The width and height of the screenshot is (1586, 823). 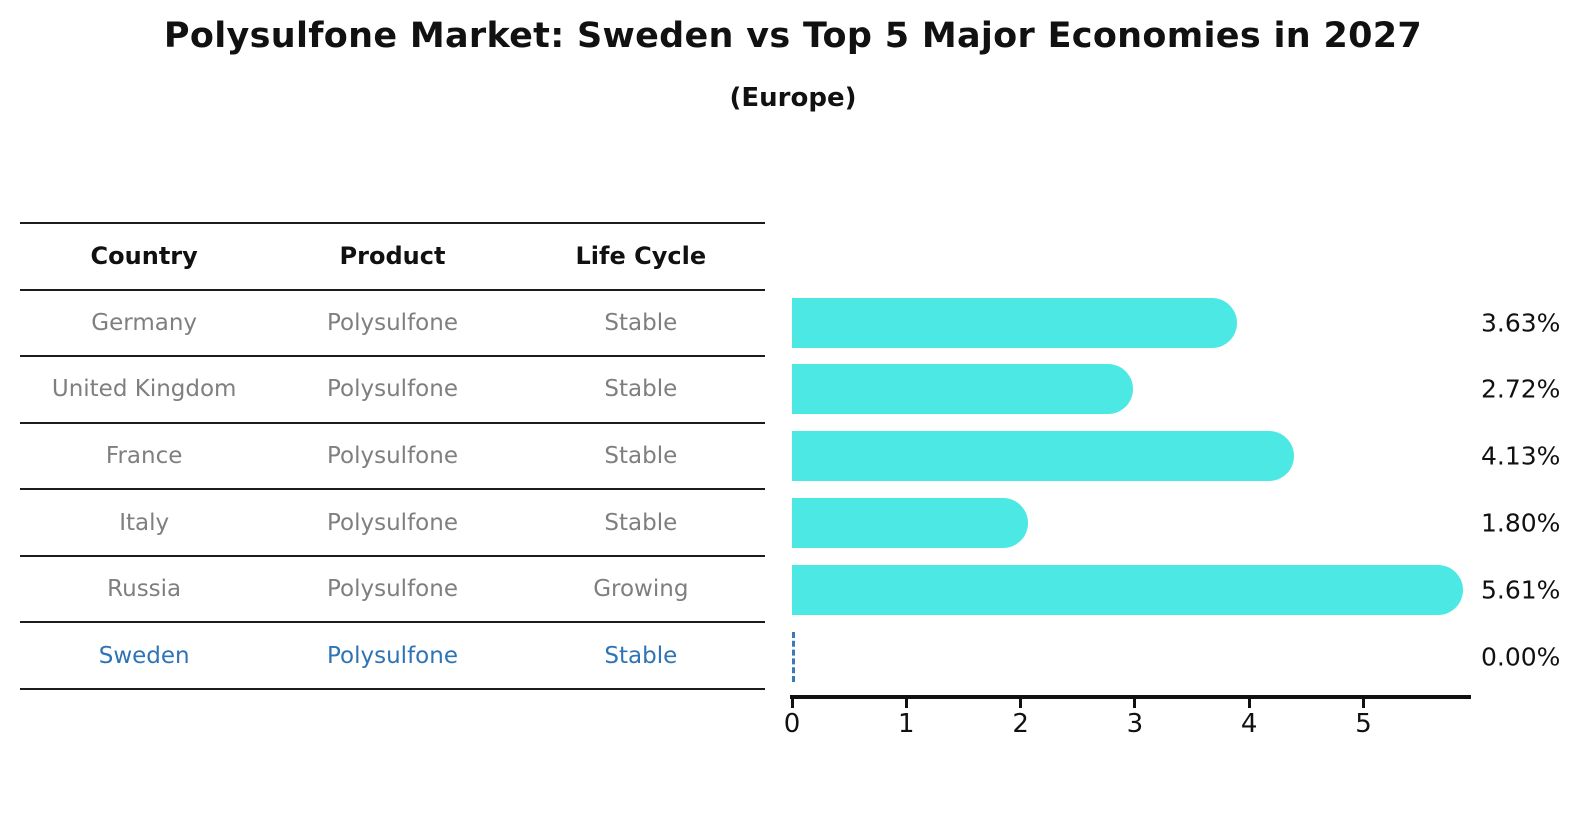 I want to click on table-row-italy: Italy Polysulfone Stable, so click(x=392, y=523).